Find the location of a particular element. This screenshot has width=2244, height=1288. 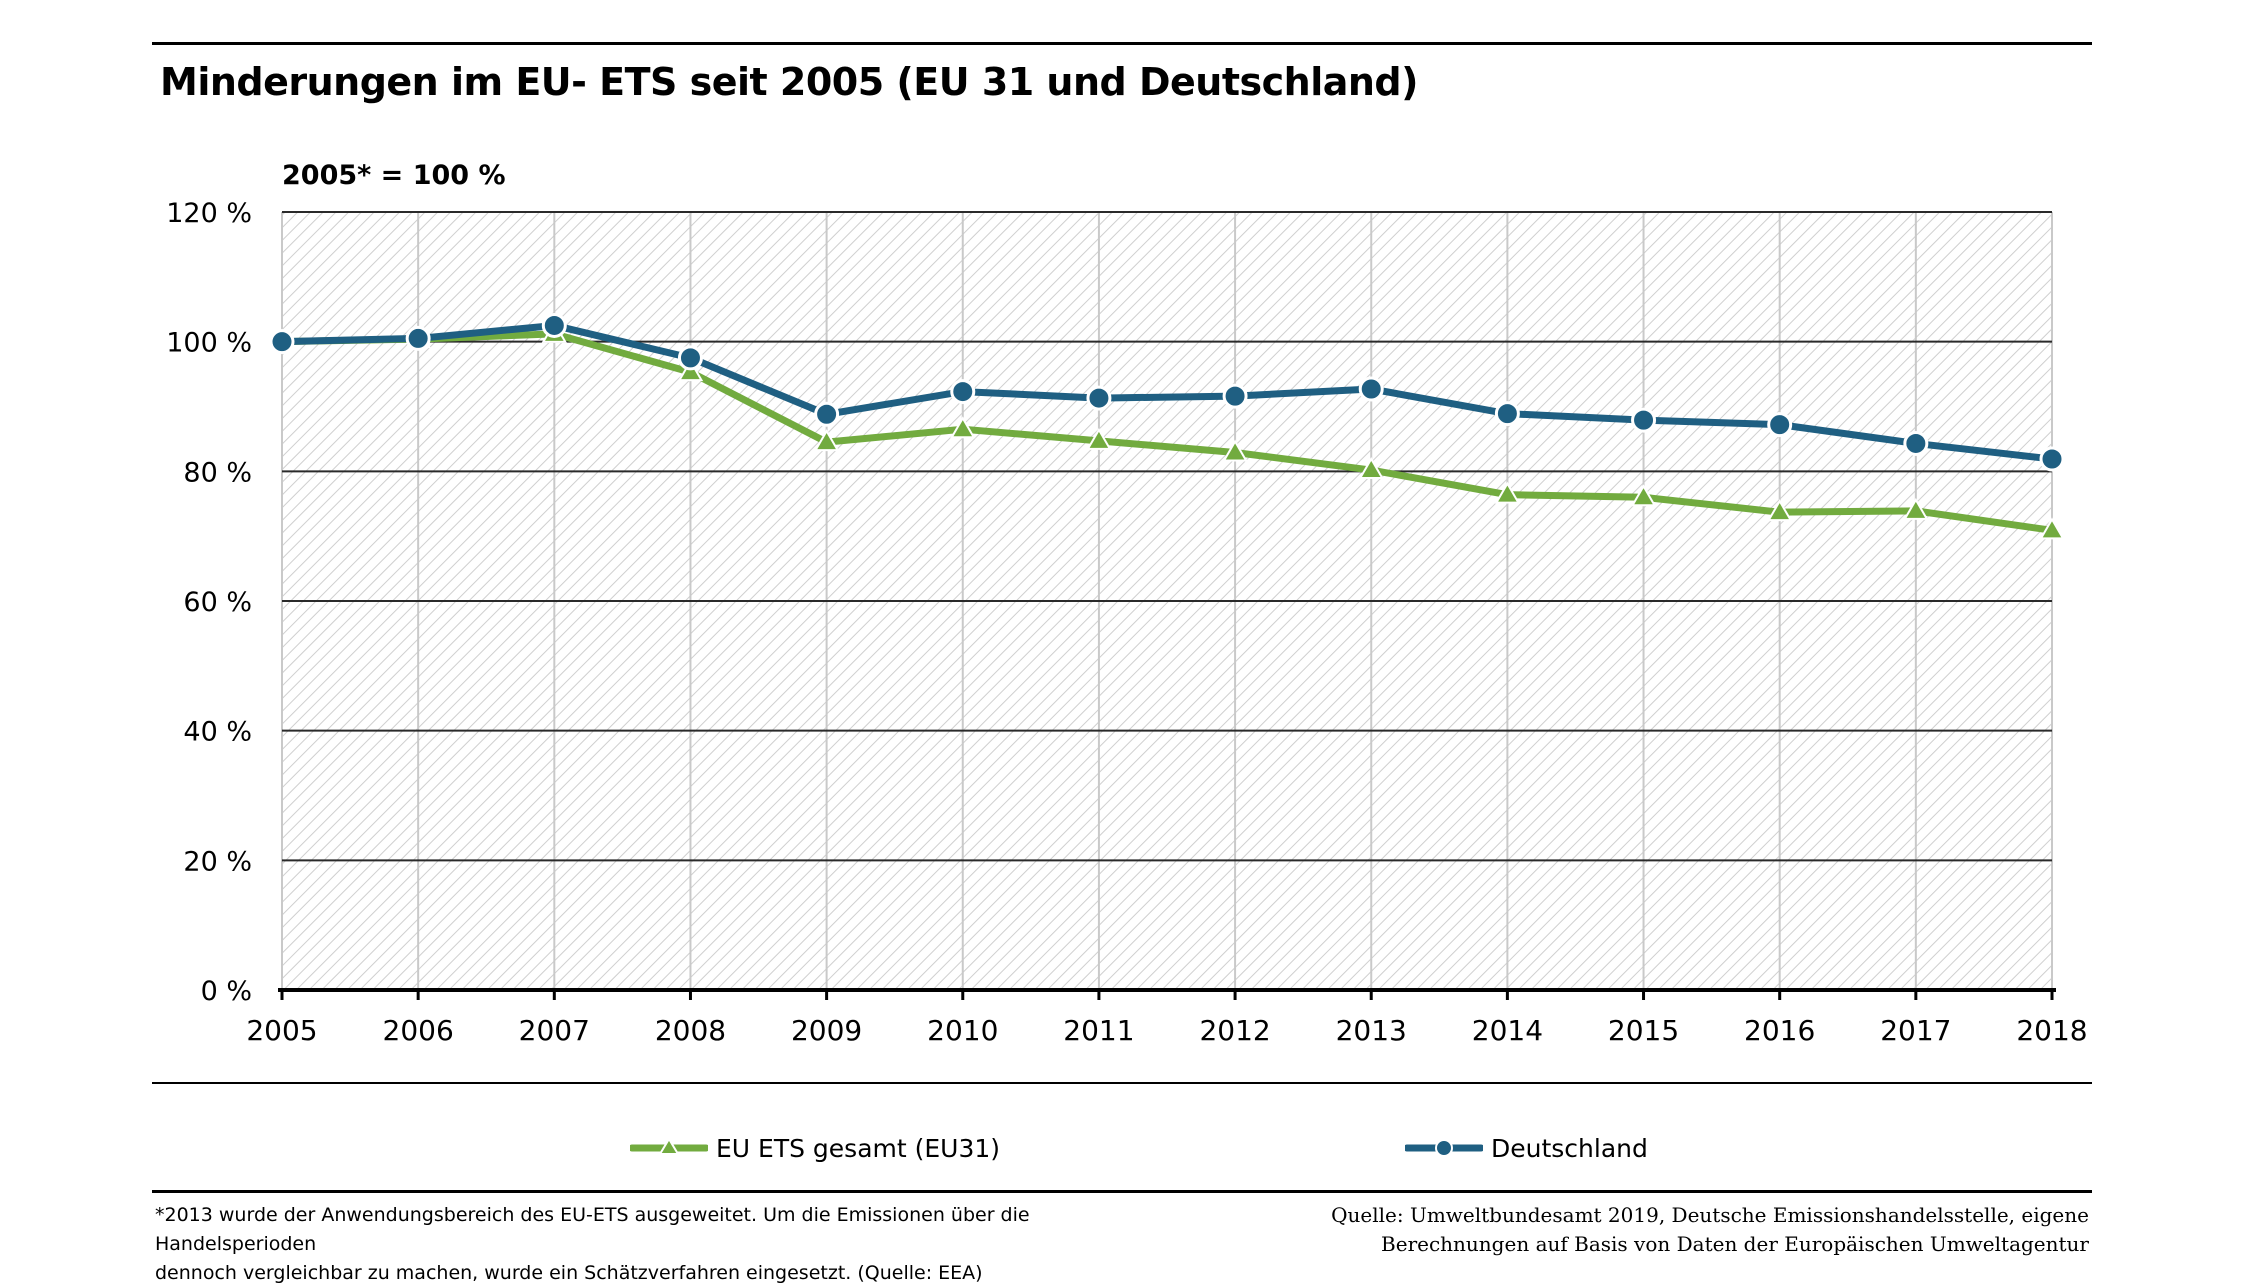

x-tick-label: 2015 is located at coordinates (1643, 1030).